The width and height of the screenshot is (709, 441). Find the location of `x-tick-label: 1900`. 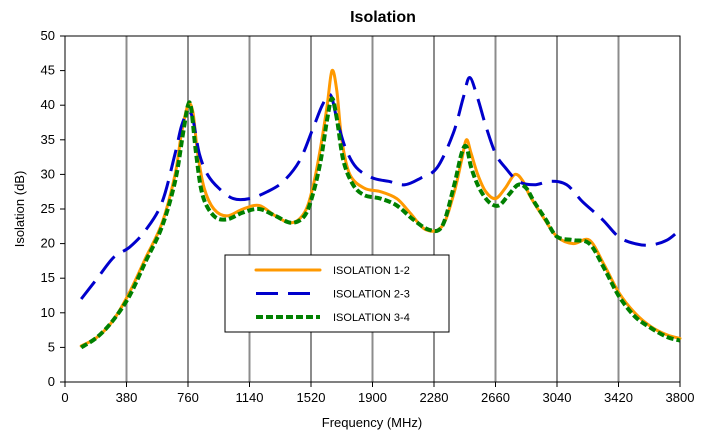

x-tick-label: 1900 is located at coordinates (372, 397).